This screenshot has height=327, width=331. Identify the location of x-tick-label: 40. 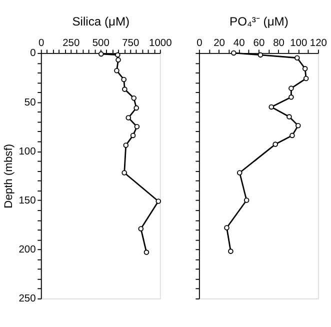
(239, 43).